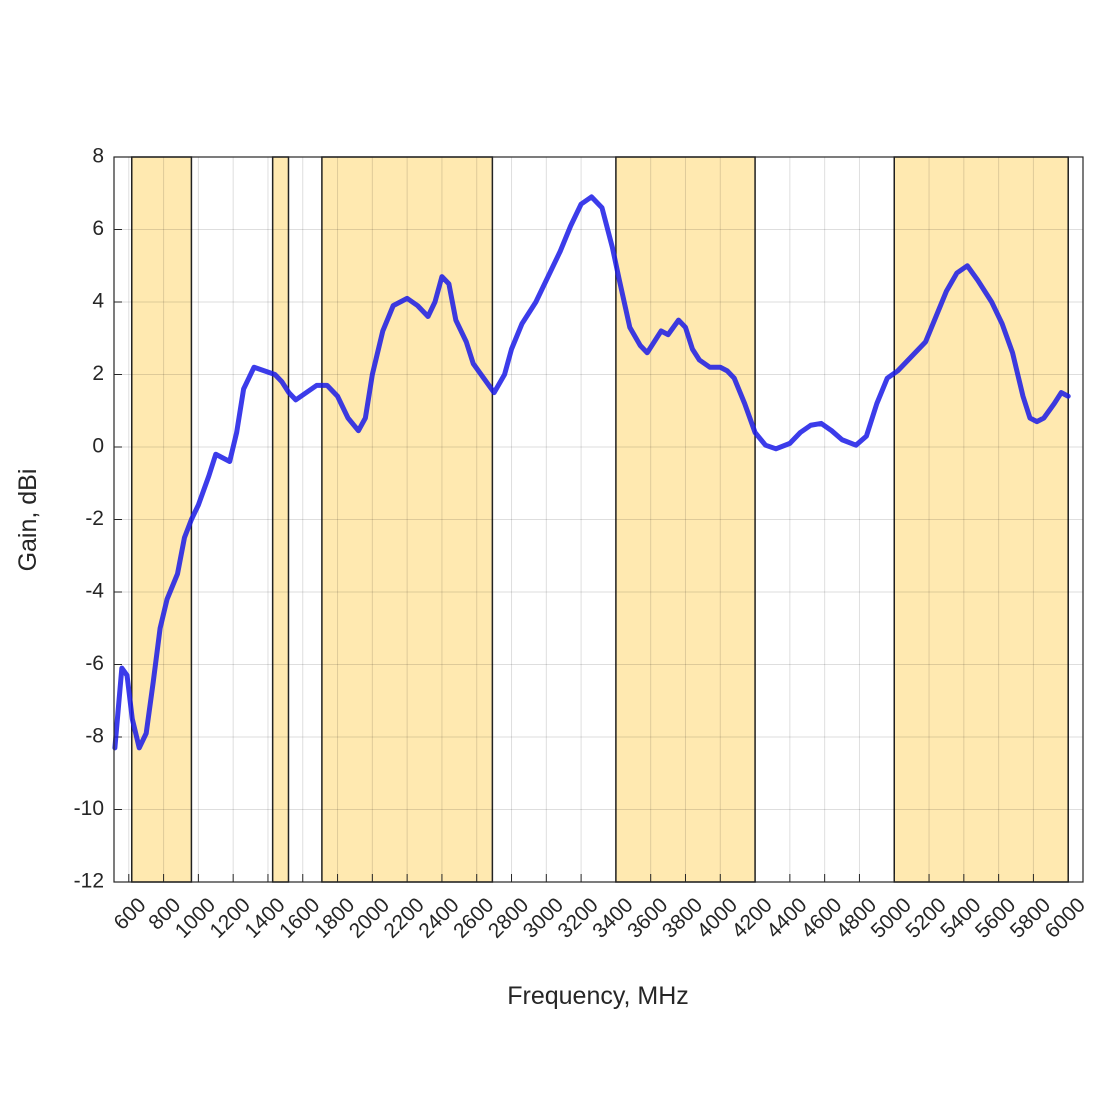  Describe the element at coordinates (598, 996) in the screenshot. I see `x-axis-label: Frequency, MHz` at that location.